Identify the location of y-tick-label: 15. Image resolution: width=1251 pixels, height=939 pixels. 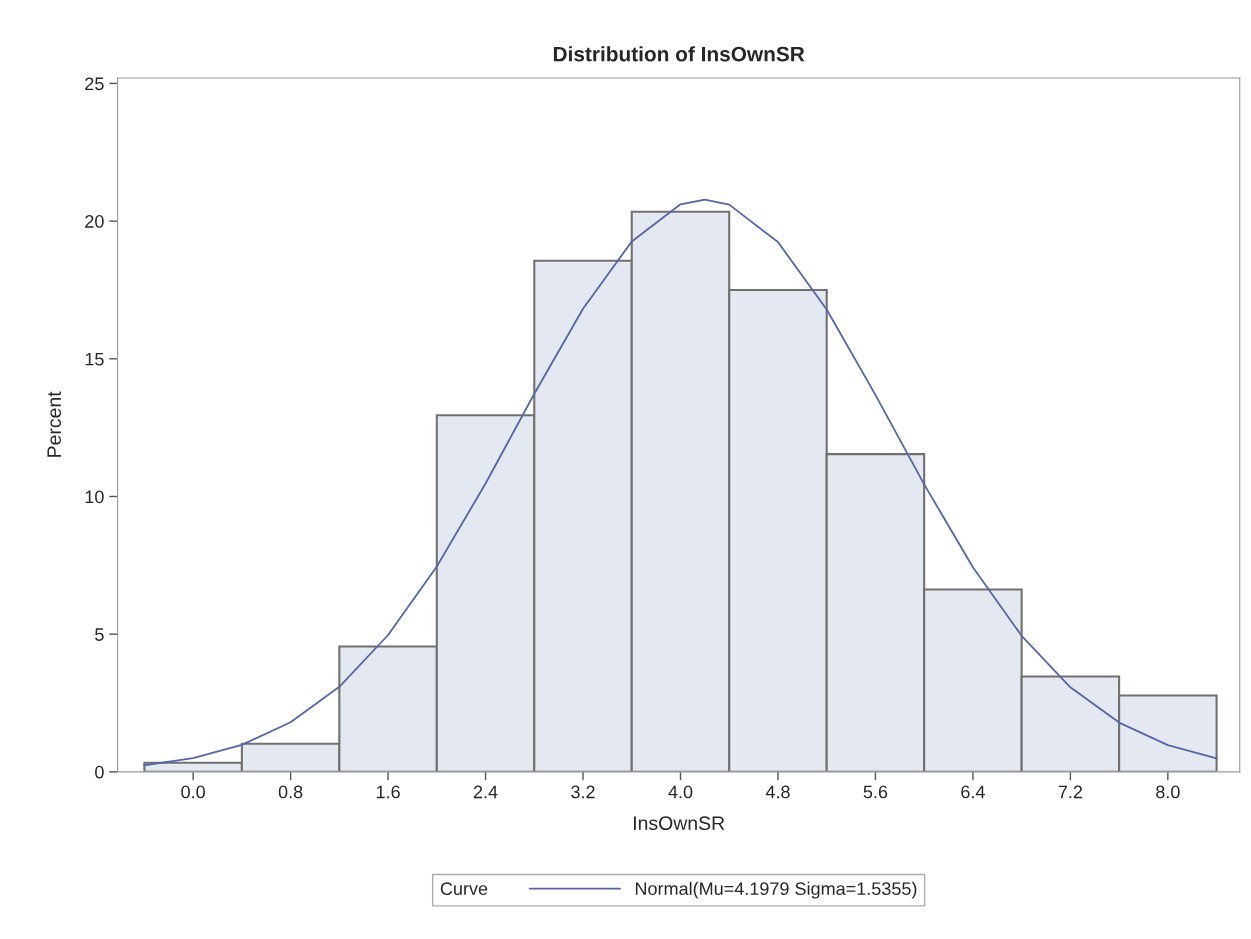
(94, 359).